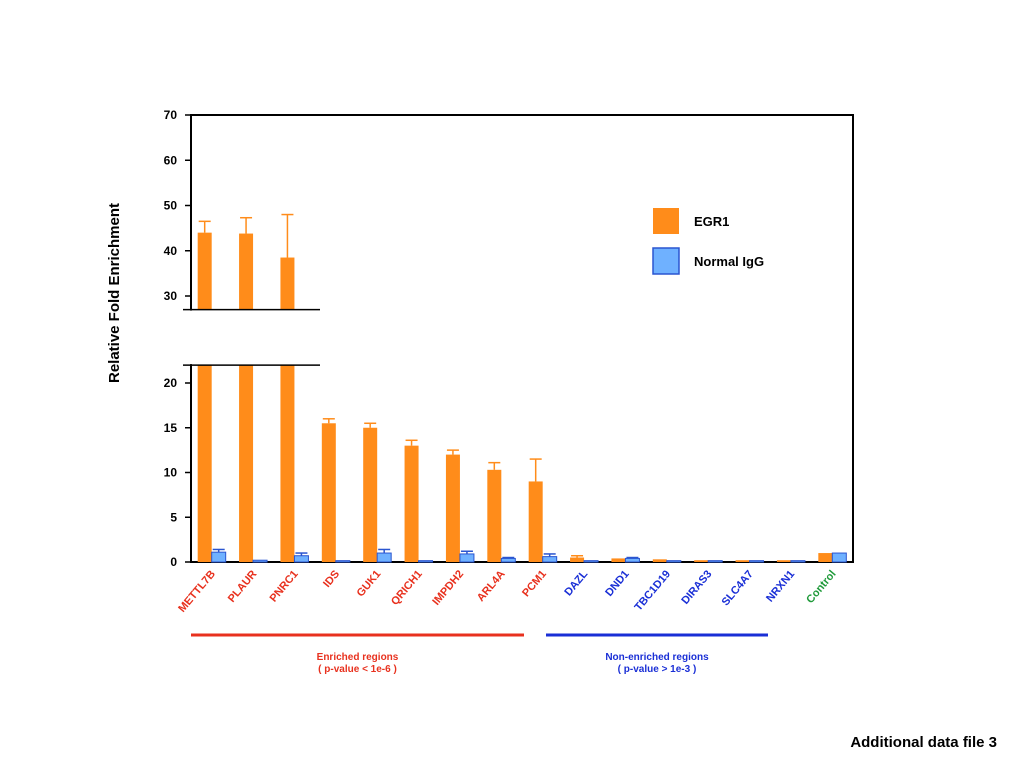 The width and height of the screenshot is (1024, 768). What do you see at coordinates (715, 561) in the screenshot?
I see `bar-normal-igg-diras3` at bounding box center [715, 561].